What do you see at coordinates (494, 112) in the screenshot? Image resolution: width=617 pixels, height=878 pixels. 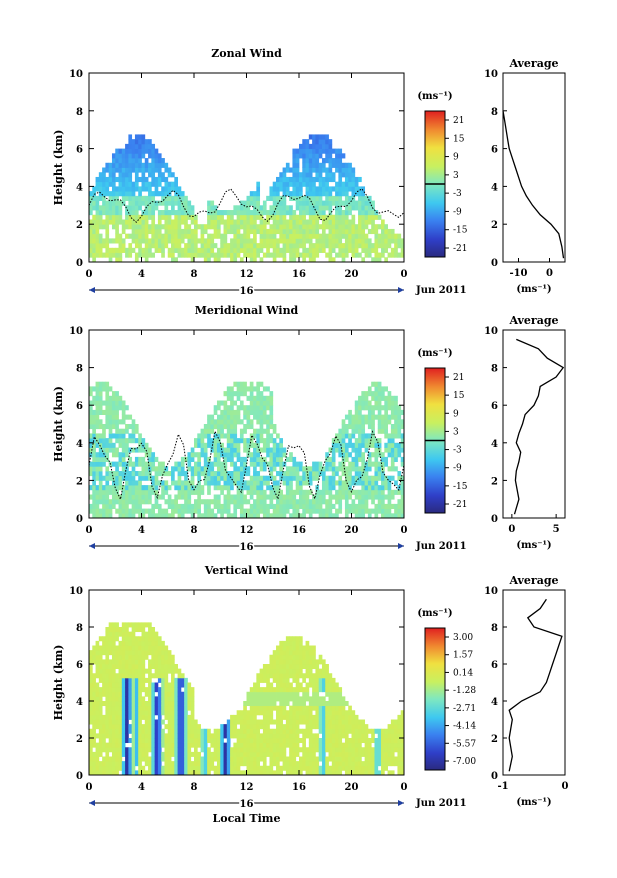 I see `average-y-tick-label: 8` at bounding box center [494, 112].